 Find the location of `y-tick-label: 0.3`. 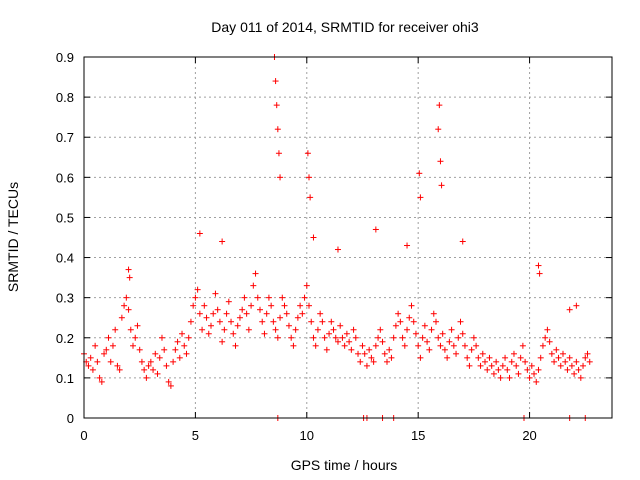

y-tick-label: 0.3 is located at coordinates (65, 298).